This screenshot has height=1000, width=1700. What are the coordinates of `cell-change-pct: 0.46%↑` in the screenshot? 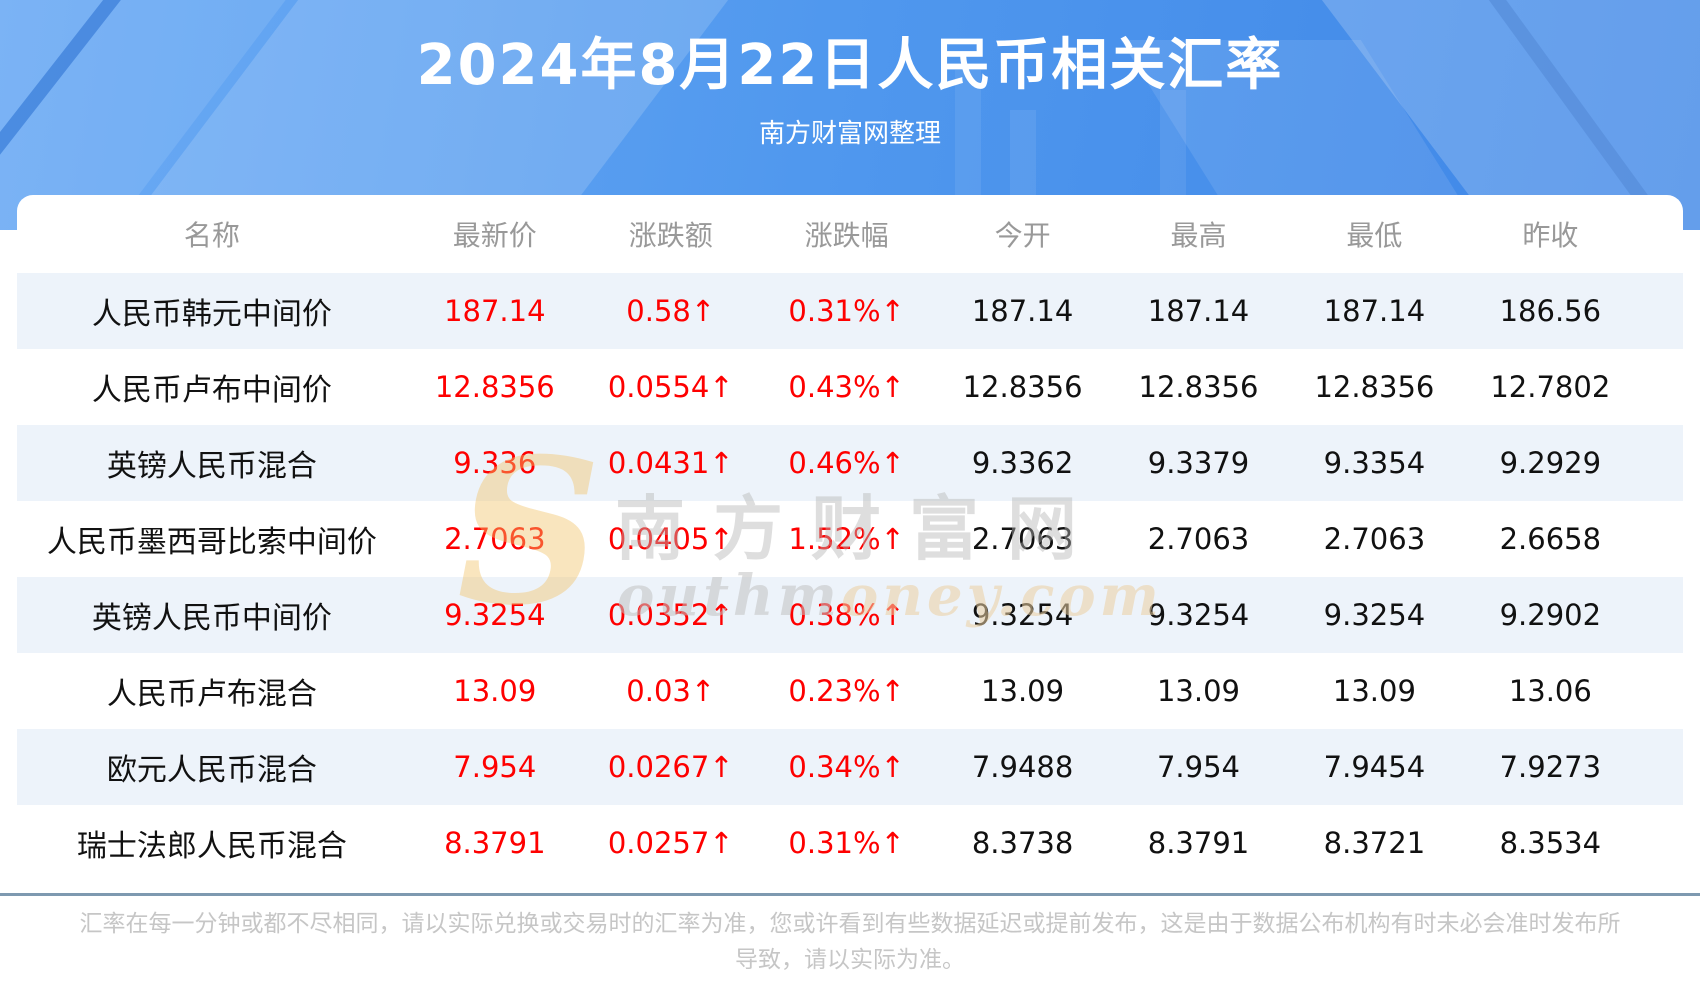 It's located at (846, 463).